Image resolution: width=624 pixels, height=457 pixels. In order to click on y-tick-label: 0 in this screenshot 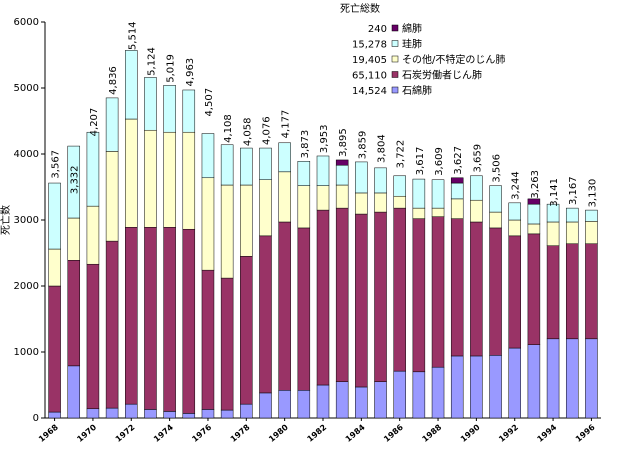, I will do `click(36, 418)`.